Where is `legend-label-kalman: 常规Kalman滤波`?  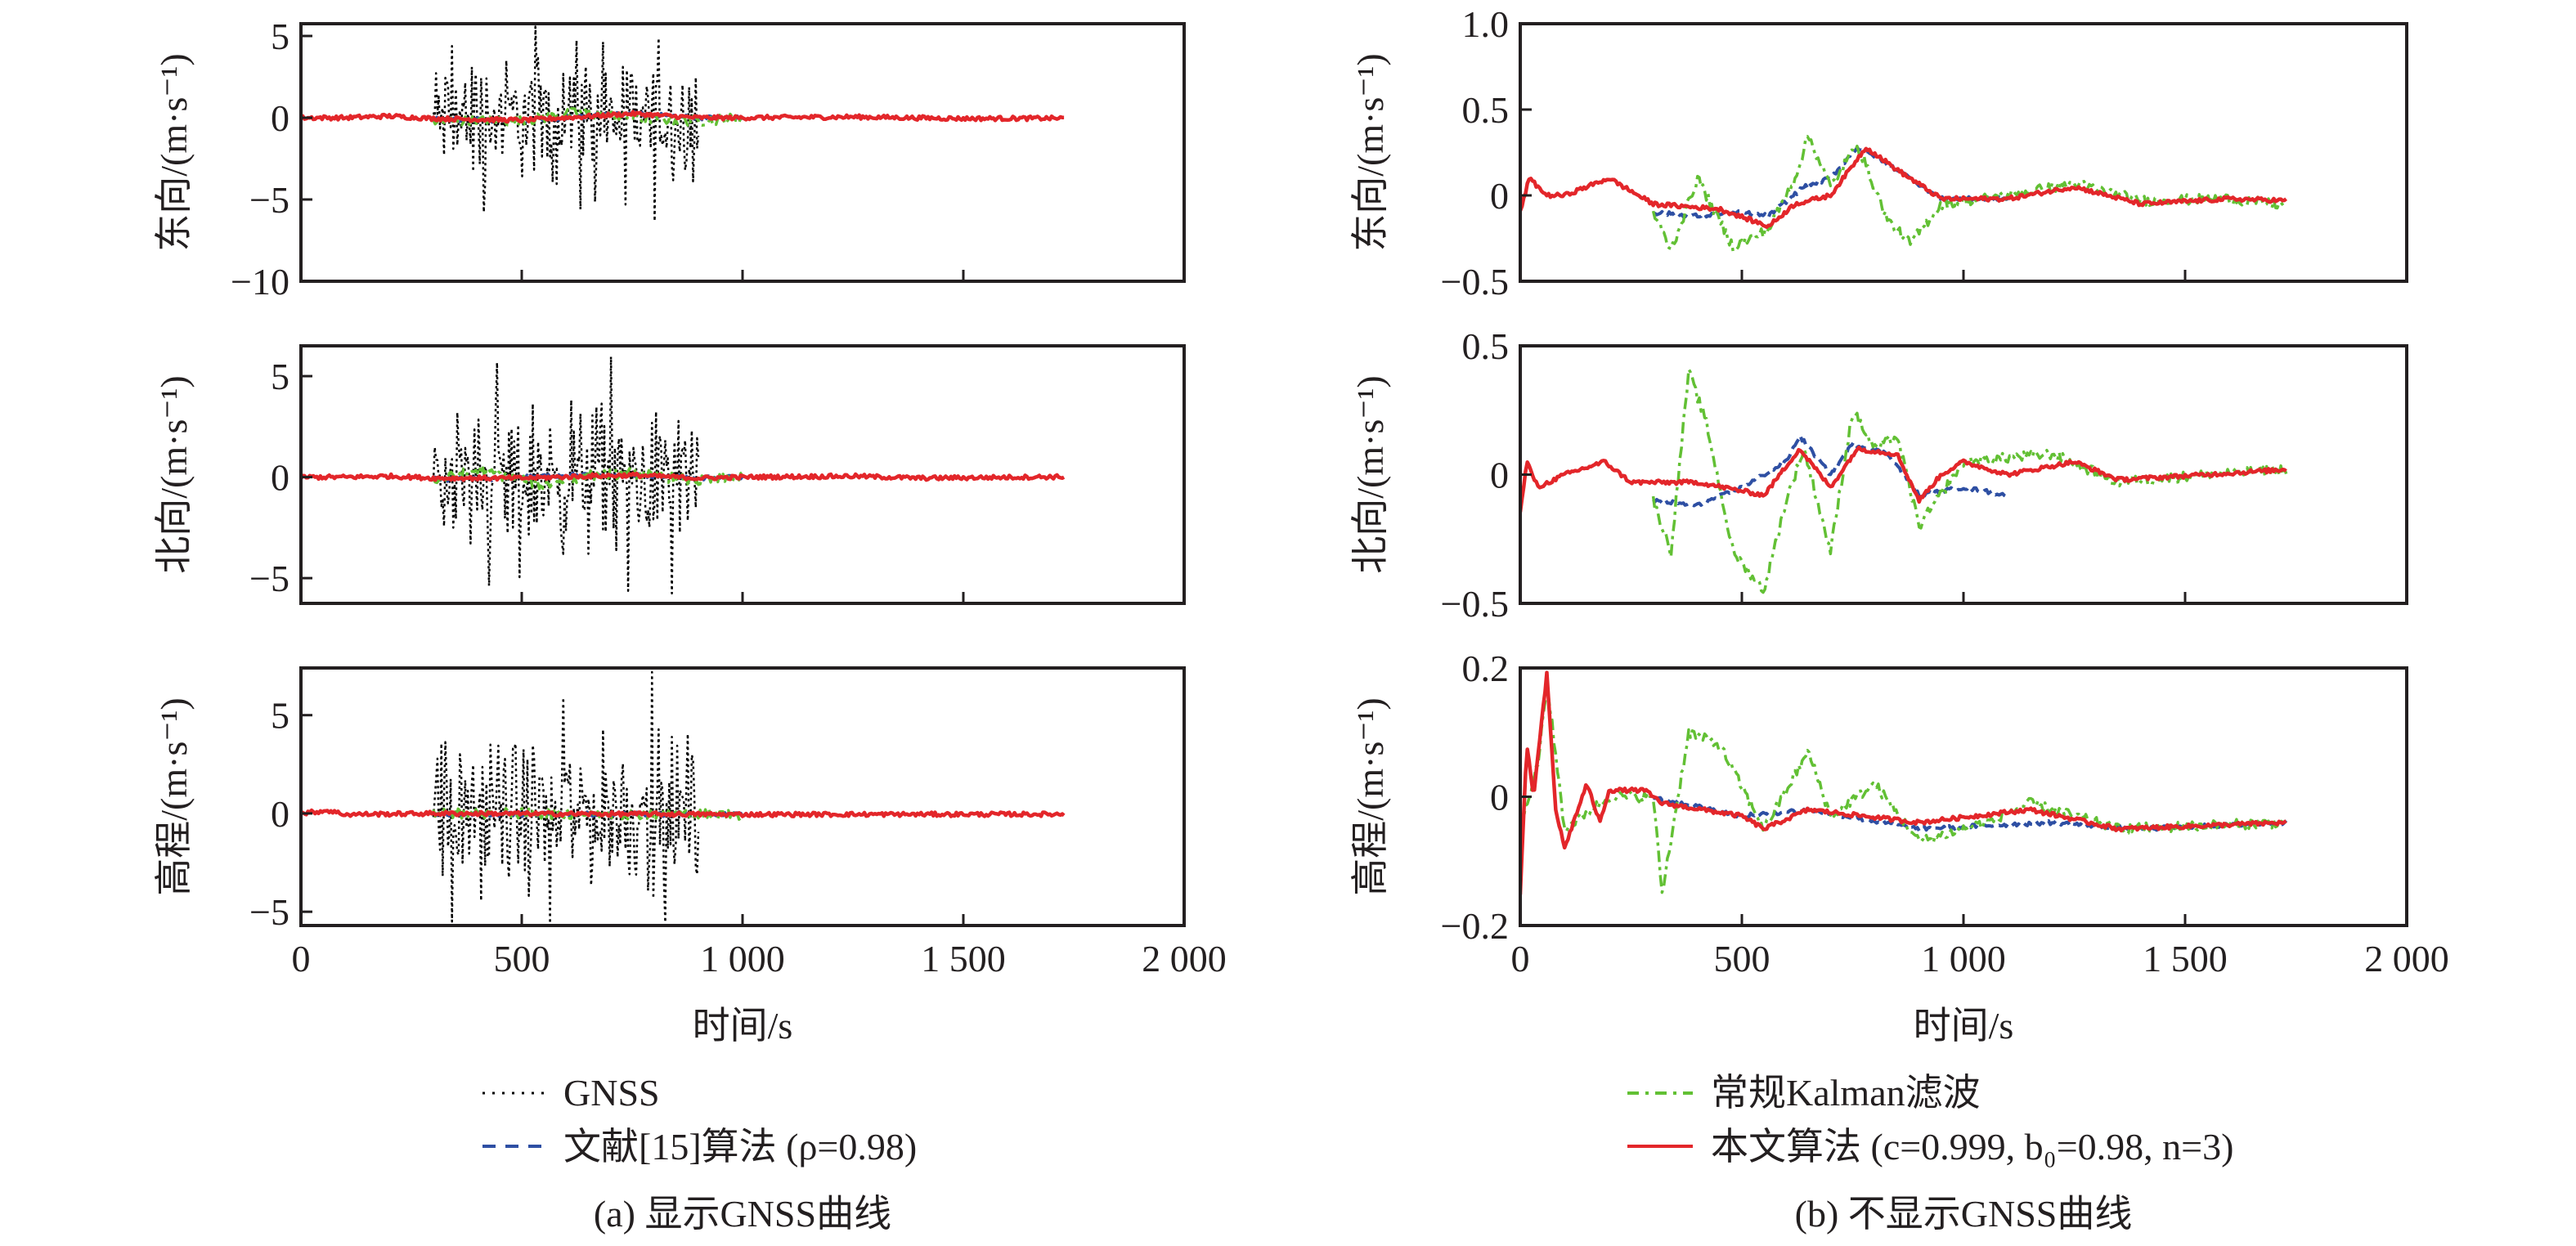
legend-label-kalman: 常规Kalman滤波 is located at coordinates (1846, 1093).